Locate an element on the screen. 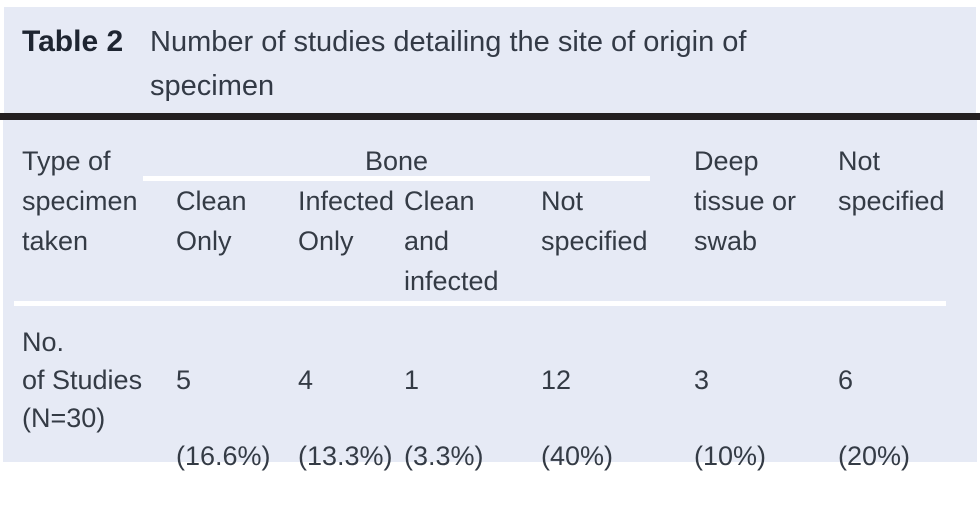 The width and height of the screenshot is (980, 513). row-header-no-of-studies: No. of Studies (N=30) is located at coordinates (82, 380).